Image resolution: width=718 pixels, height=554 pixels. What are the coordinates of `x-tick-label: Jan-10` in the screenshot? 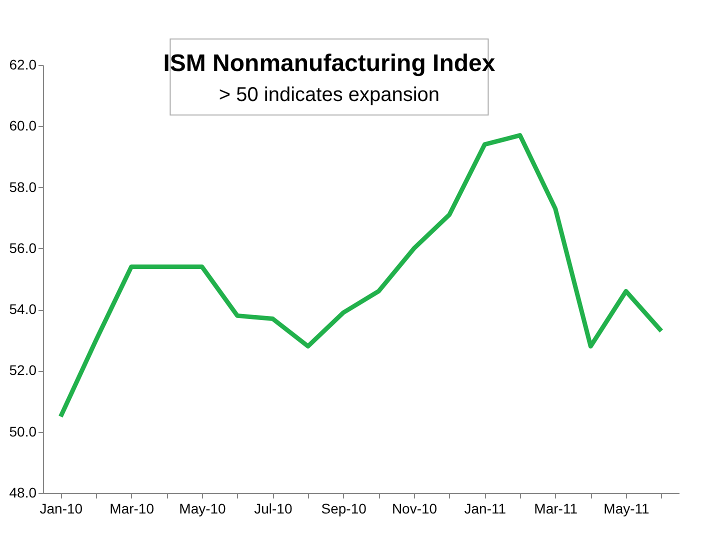 It's located at (61, 508).